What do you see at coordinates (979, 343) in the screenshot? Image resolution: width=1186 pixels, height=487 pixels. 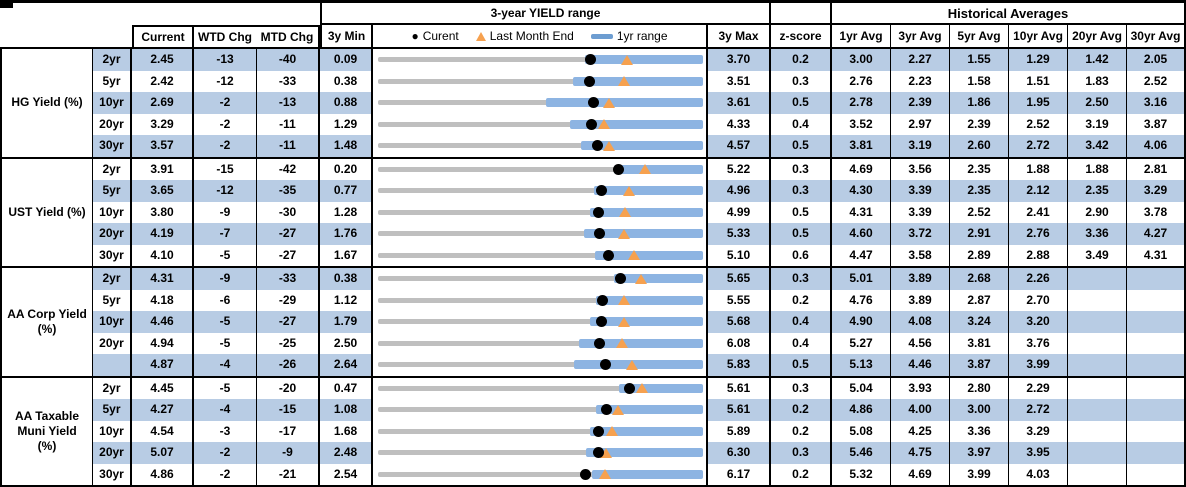 I see `5yr-avg-cell: 3.81` at bounding box center [979, 343].